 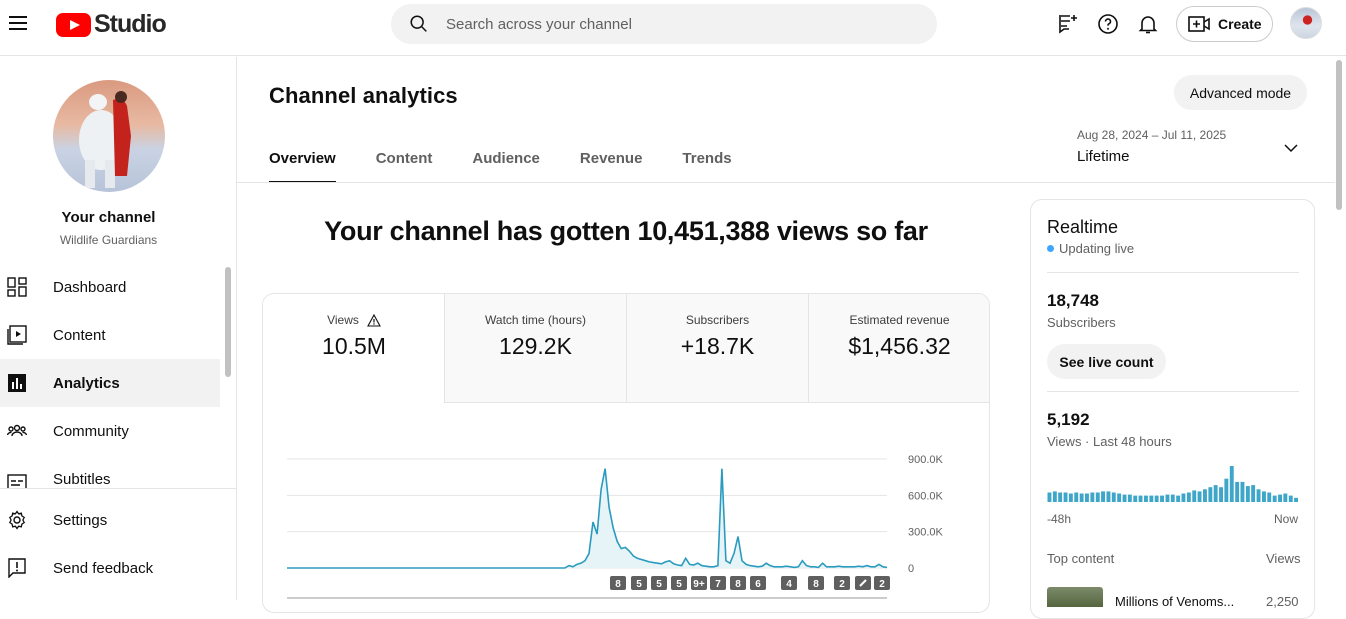 I want to click on metric-views: Views 10.5M, so click(x=354, y=348).